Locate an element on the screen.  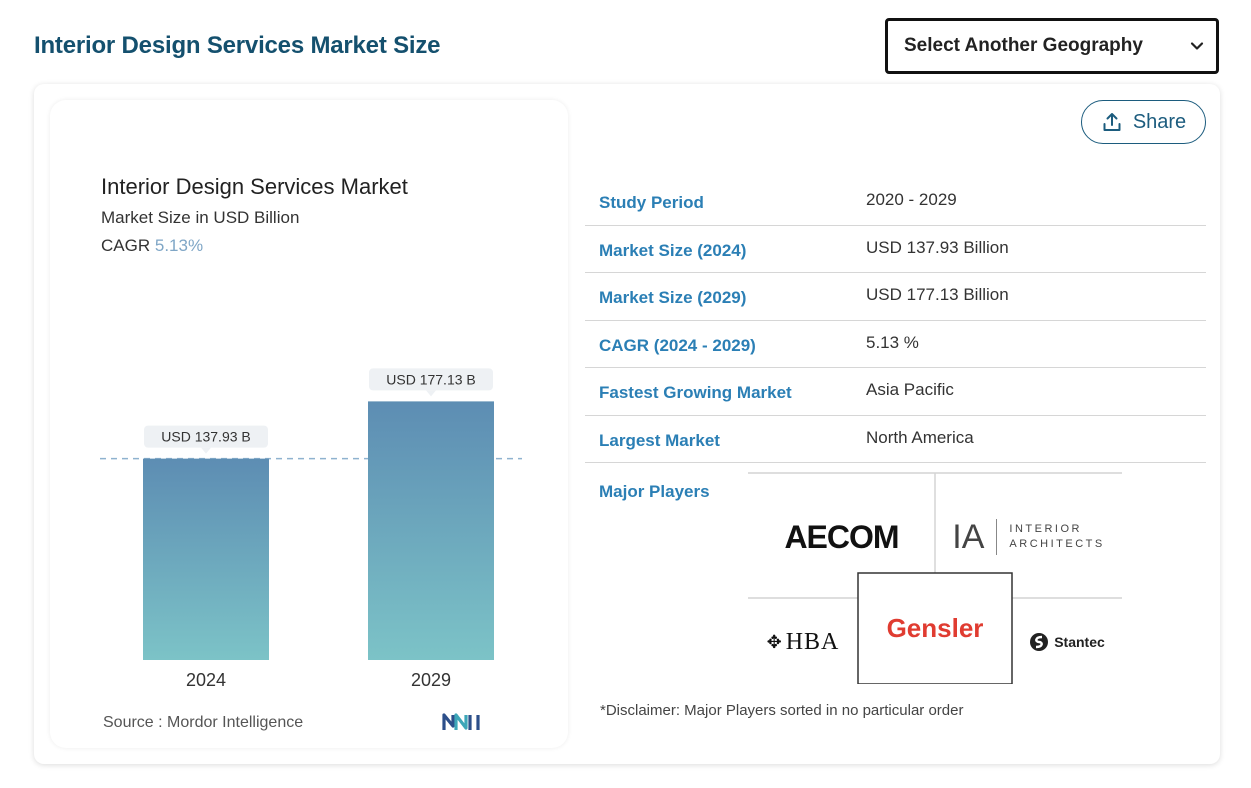
source-value: Mordor Intelligence is located at coordinates (235, 722).